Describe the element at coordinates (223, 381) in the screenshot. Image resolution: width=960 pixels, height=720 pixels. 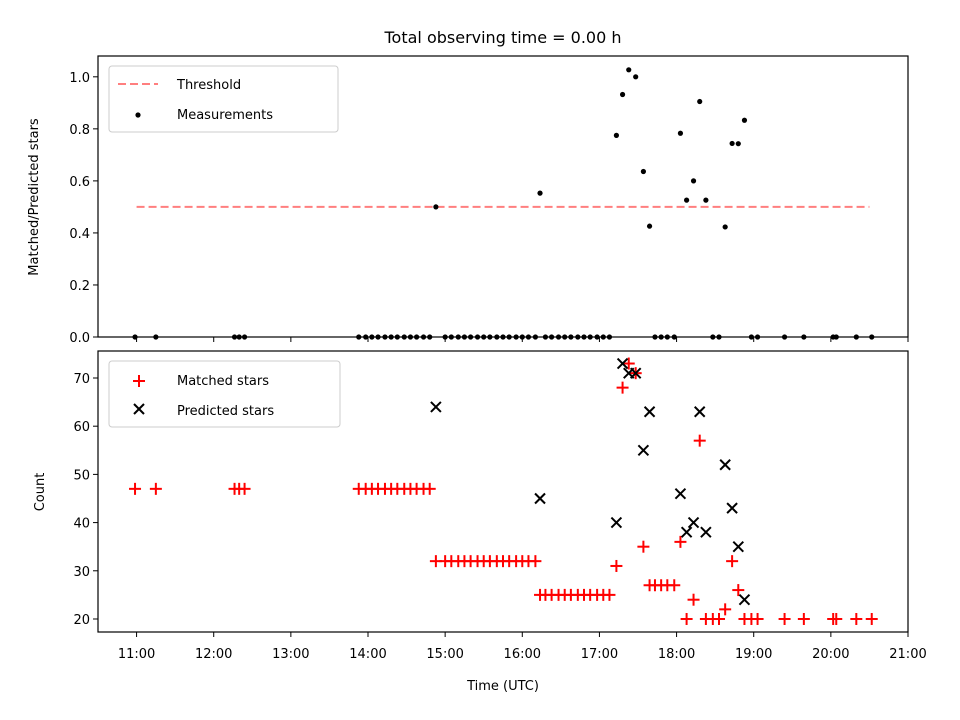
I see `matched-legend-label: Matched stars` at that location.